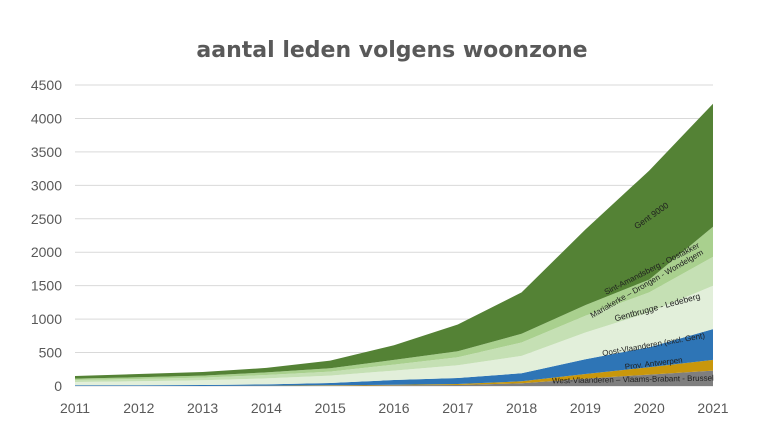 This screenshot has width=784, height=437. Describe the element at coordinates (46, 85) in the screenshot. I see `y-tick-label: 4500` at that location.